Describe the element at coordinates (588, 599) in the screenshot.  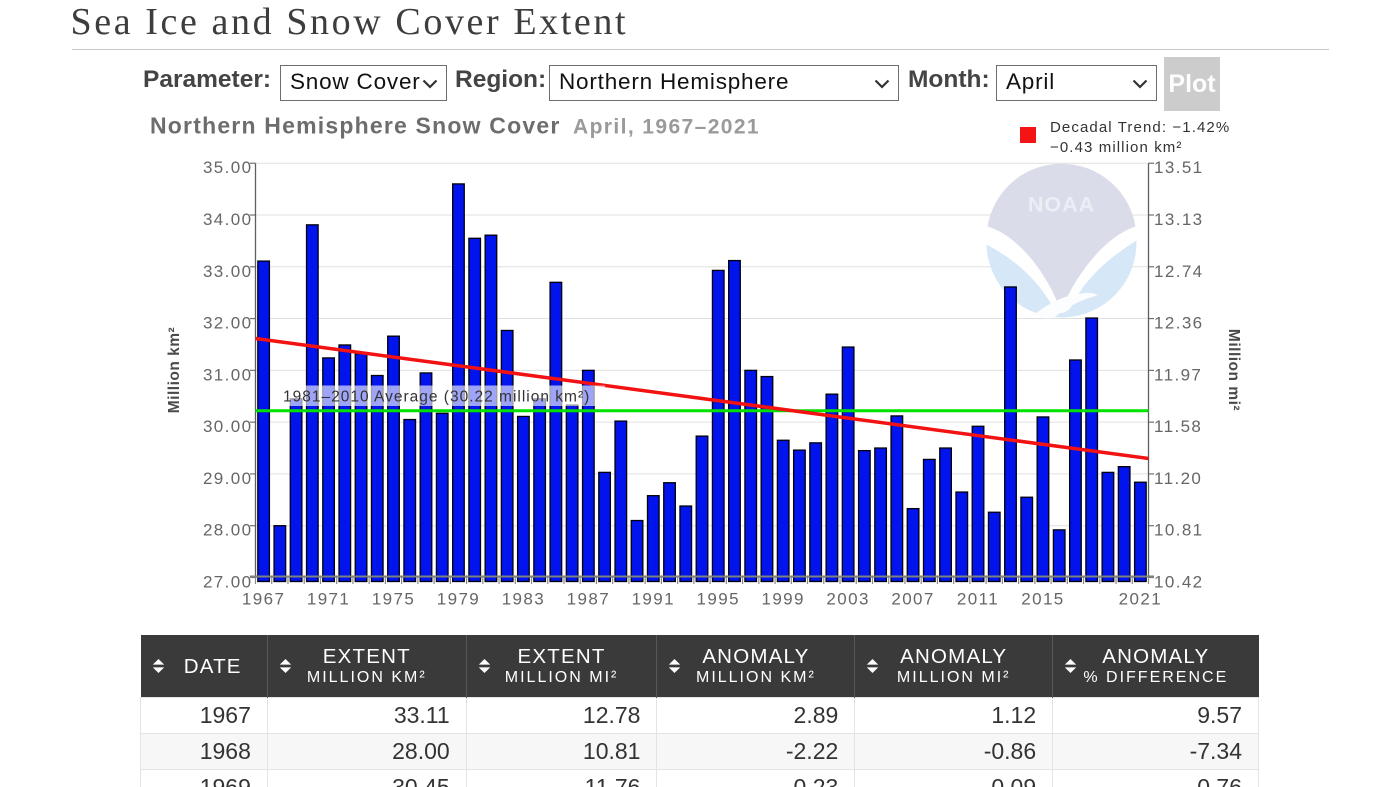
I see `svg-text: 1987` at that location.